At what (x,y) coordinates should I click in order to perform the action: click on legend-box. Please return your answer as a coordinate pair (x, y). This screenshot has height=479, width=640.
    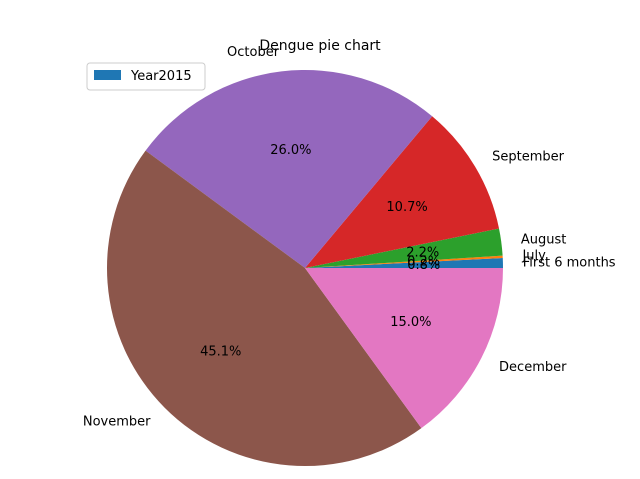
    Looking at the image, I should click on (146, 76).